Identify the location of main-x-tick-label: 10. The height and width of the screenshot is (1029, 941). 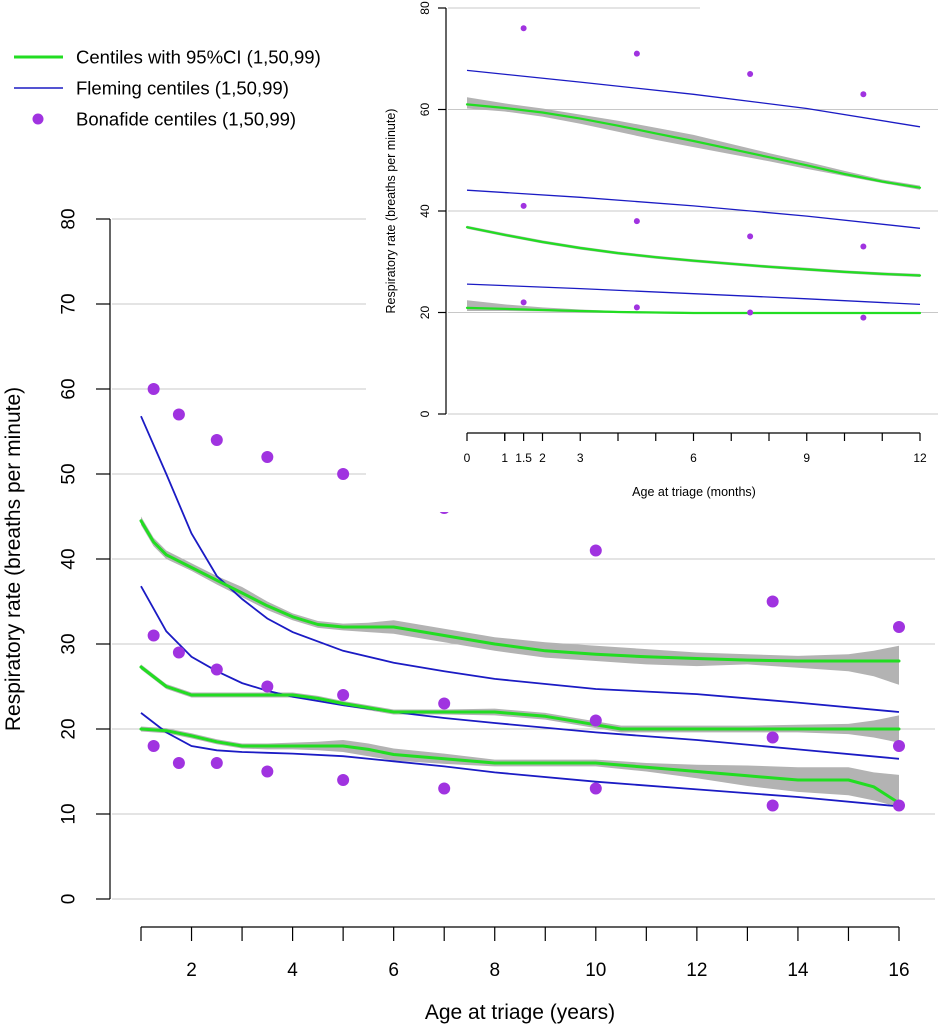
(595, 970).